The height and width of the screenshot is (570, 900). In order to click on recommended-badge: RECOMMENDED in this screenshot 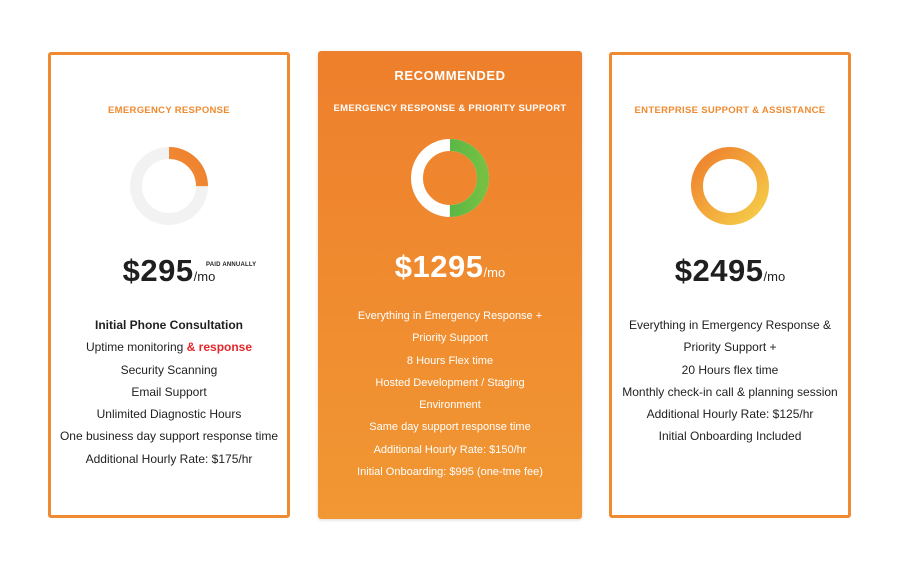, I will do `click(450, 75)`.